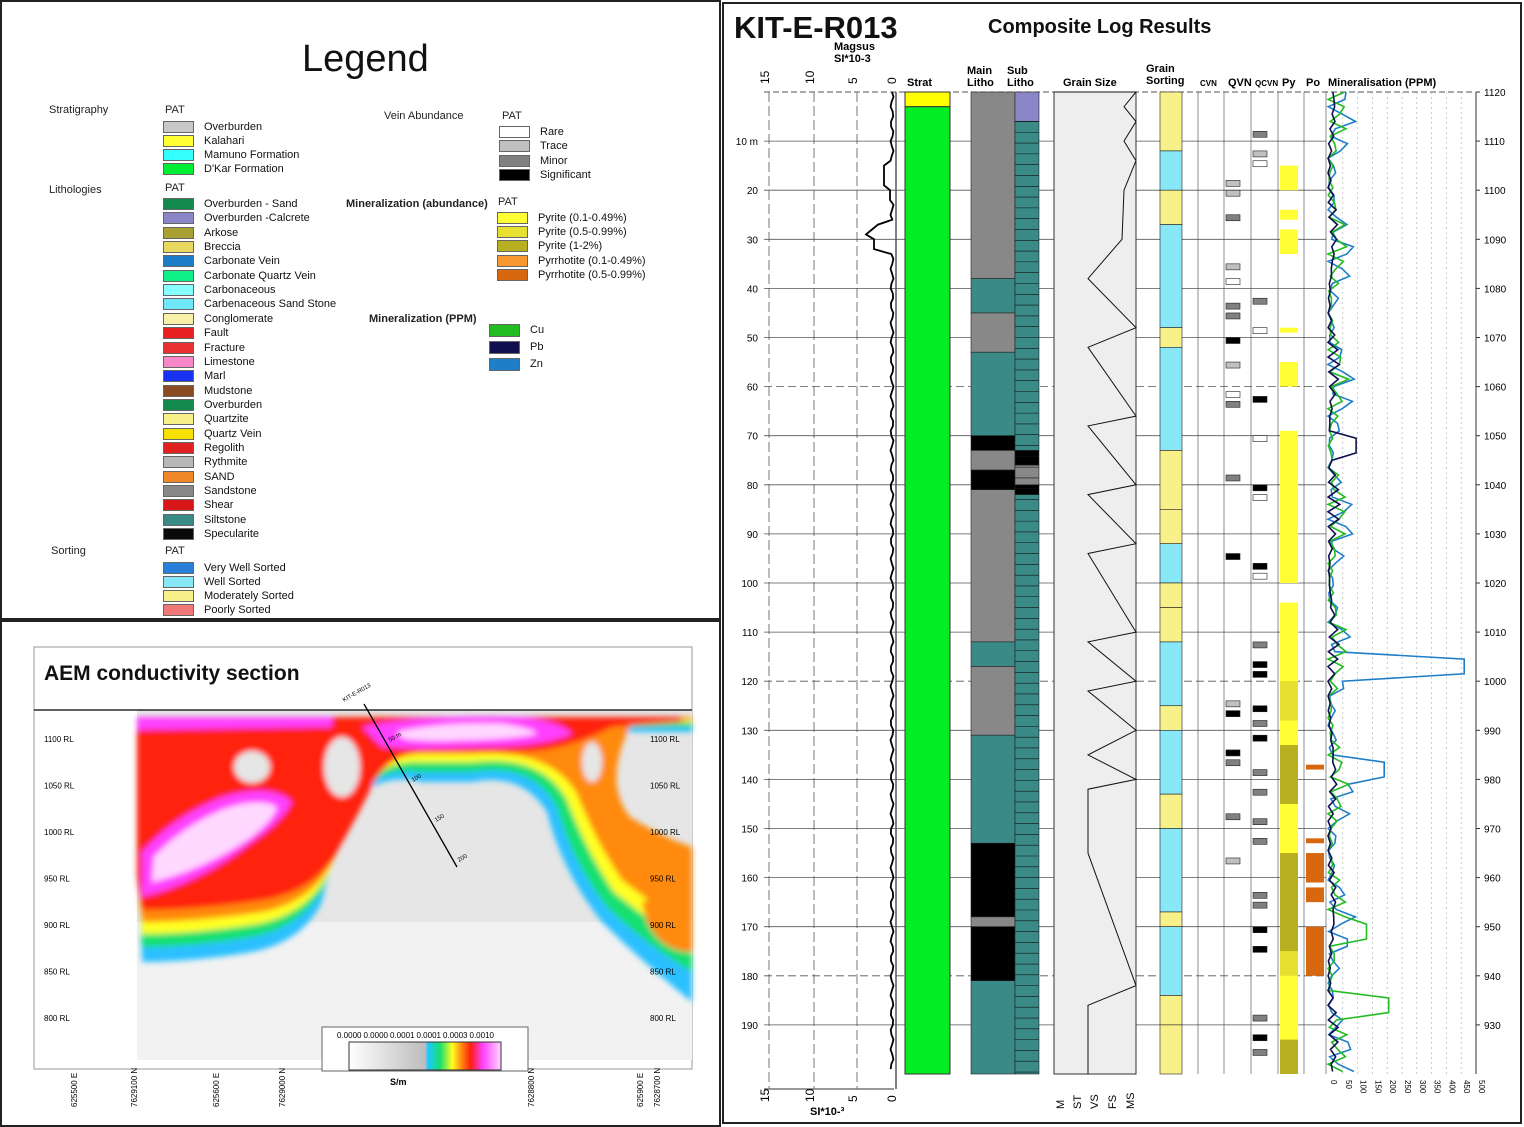 This screenshot has height=1127, width=1524. Describe the element at coordinates (1061, 1104) in the screenshot. I see `grain-size-tick: M` at that location.